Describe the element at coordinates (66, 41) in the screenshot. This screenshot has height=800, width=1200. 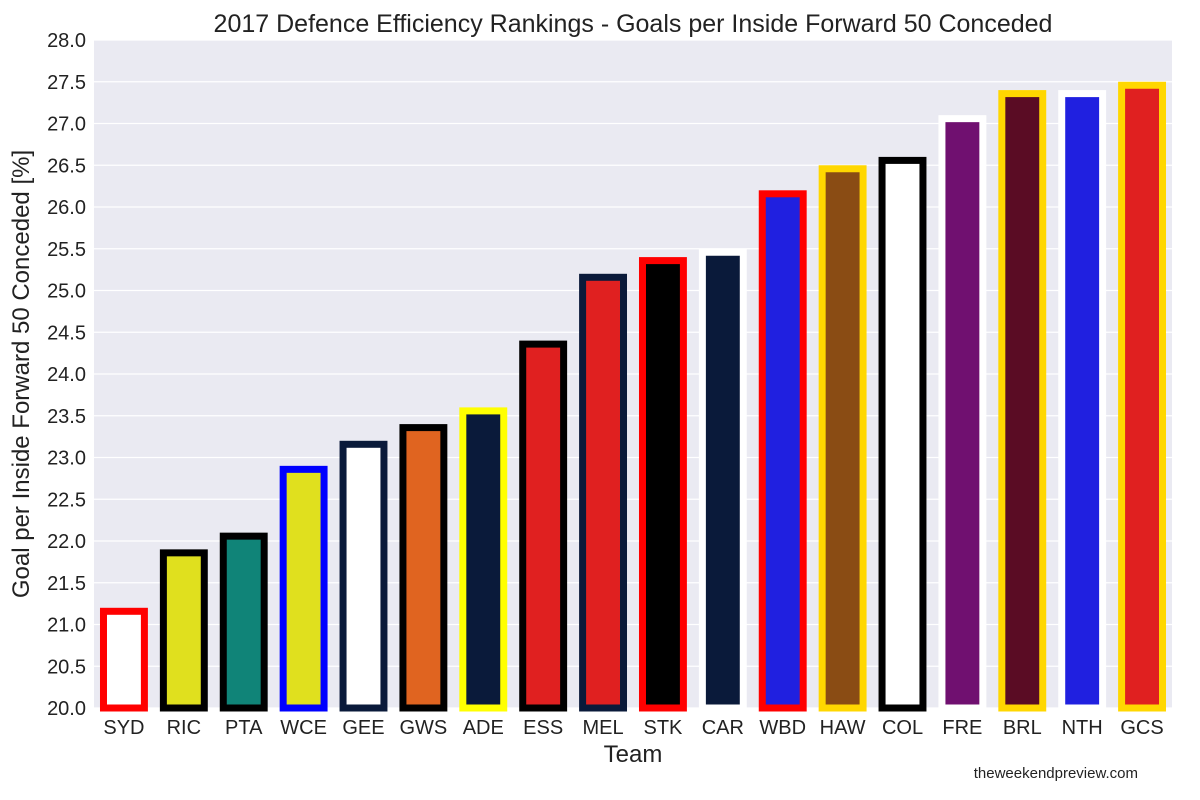
I see `y-tick-label: 28.0` at that location.